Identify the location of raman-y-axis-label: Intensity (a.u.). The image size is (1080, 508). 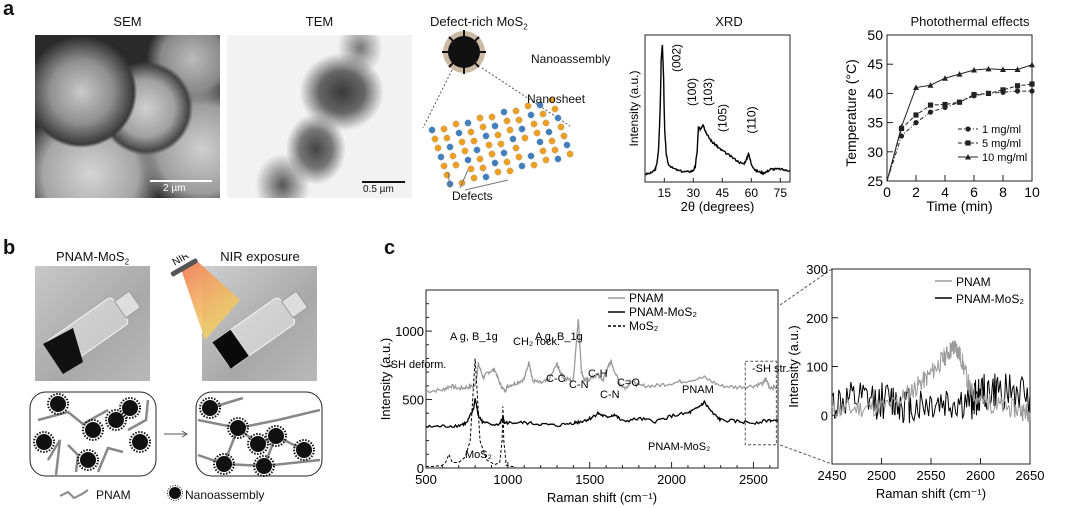
(385, 379).